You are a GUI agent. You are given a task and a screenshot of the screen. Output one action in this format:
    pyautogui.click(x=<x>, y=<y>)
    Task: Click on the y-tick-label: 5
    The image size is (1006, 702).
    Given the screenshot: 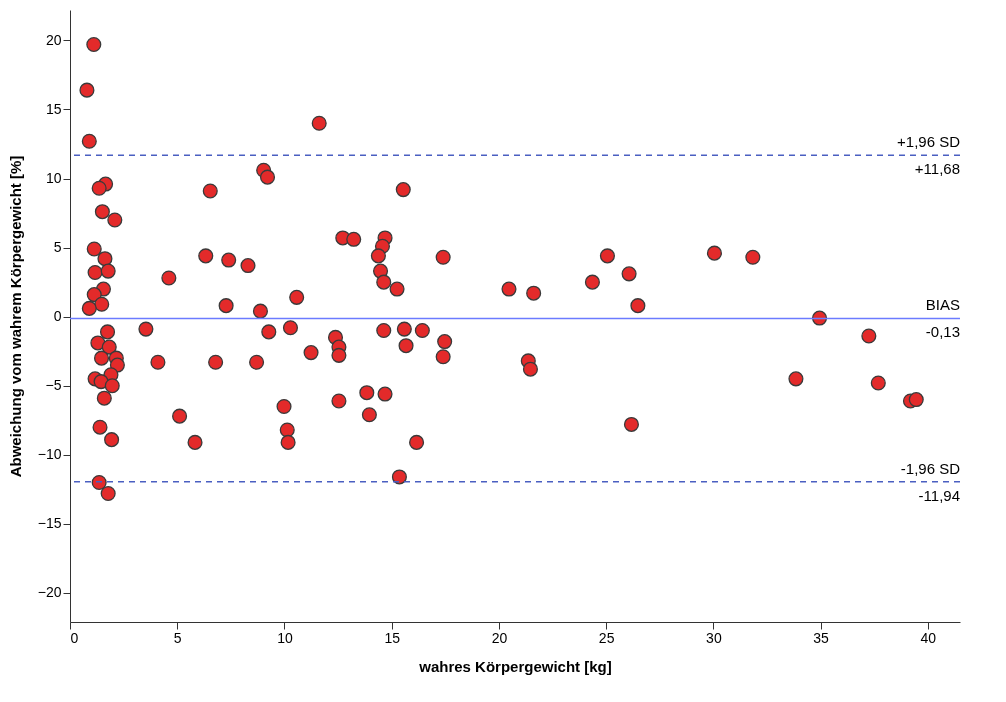 What is the action you would take?
    pyautogui.click(x=57, y=247)
    